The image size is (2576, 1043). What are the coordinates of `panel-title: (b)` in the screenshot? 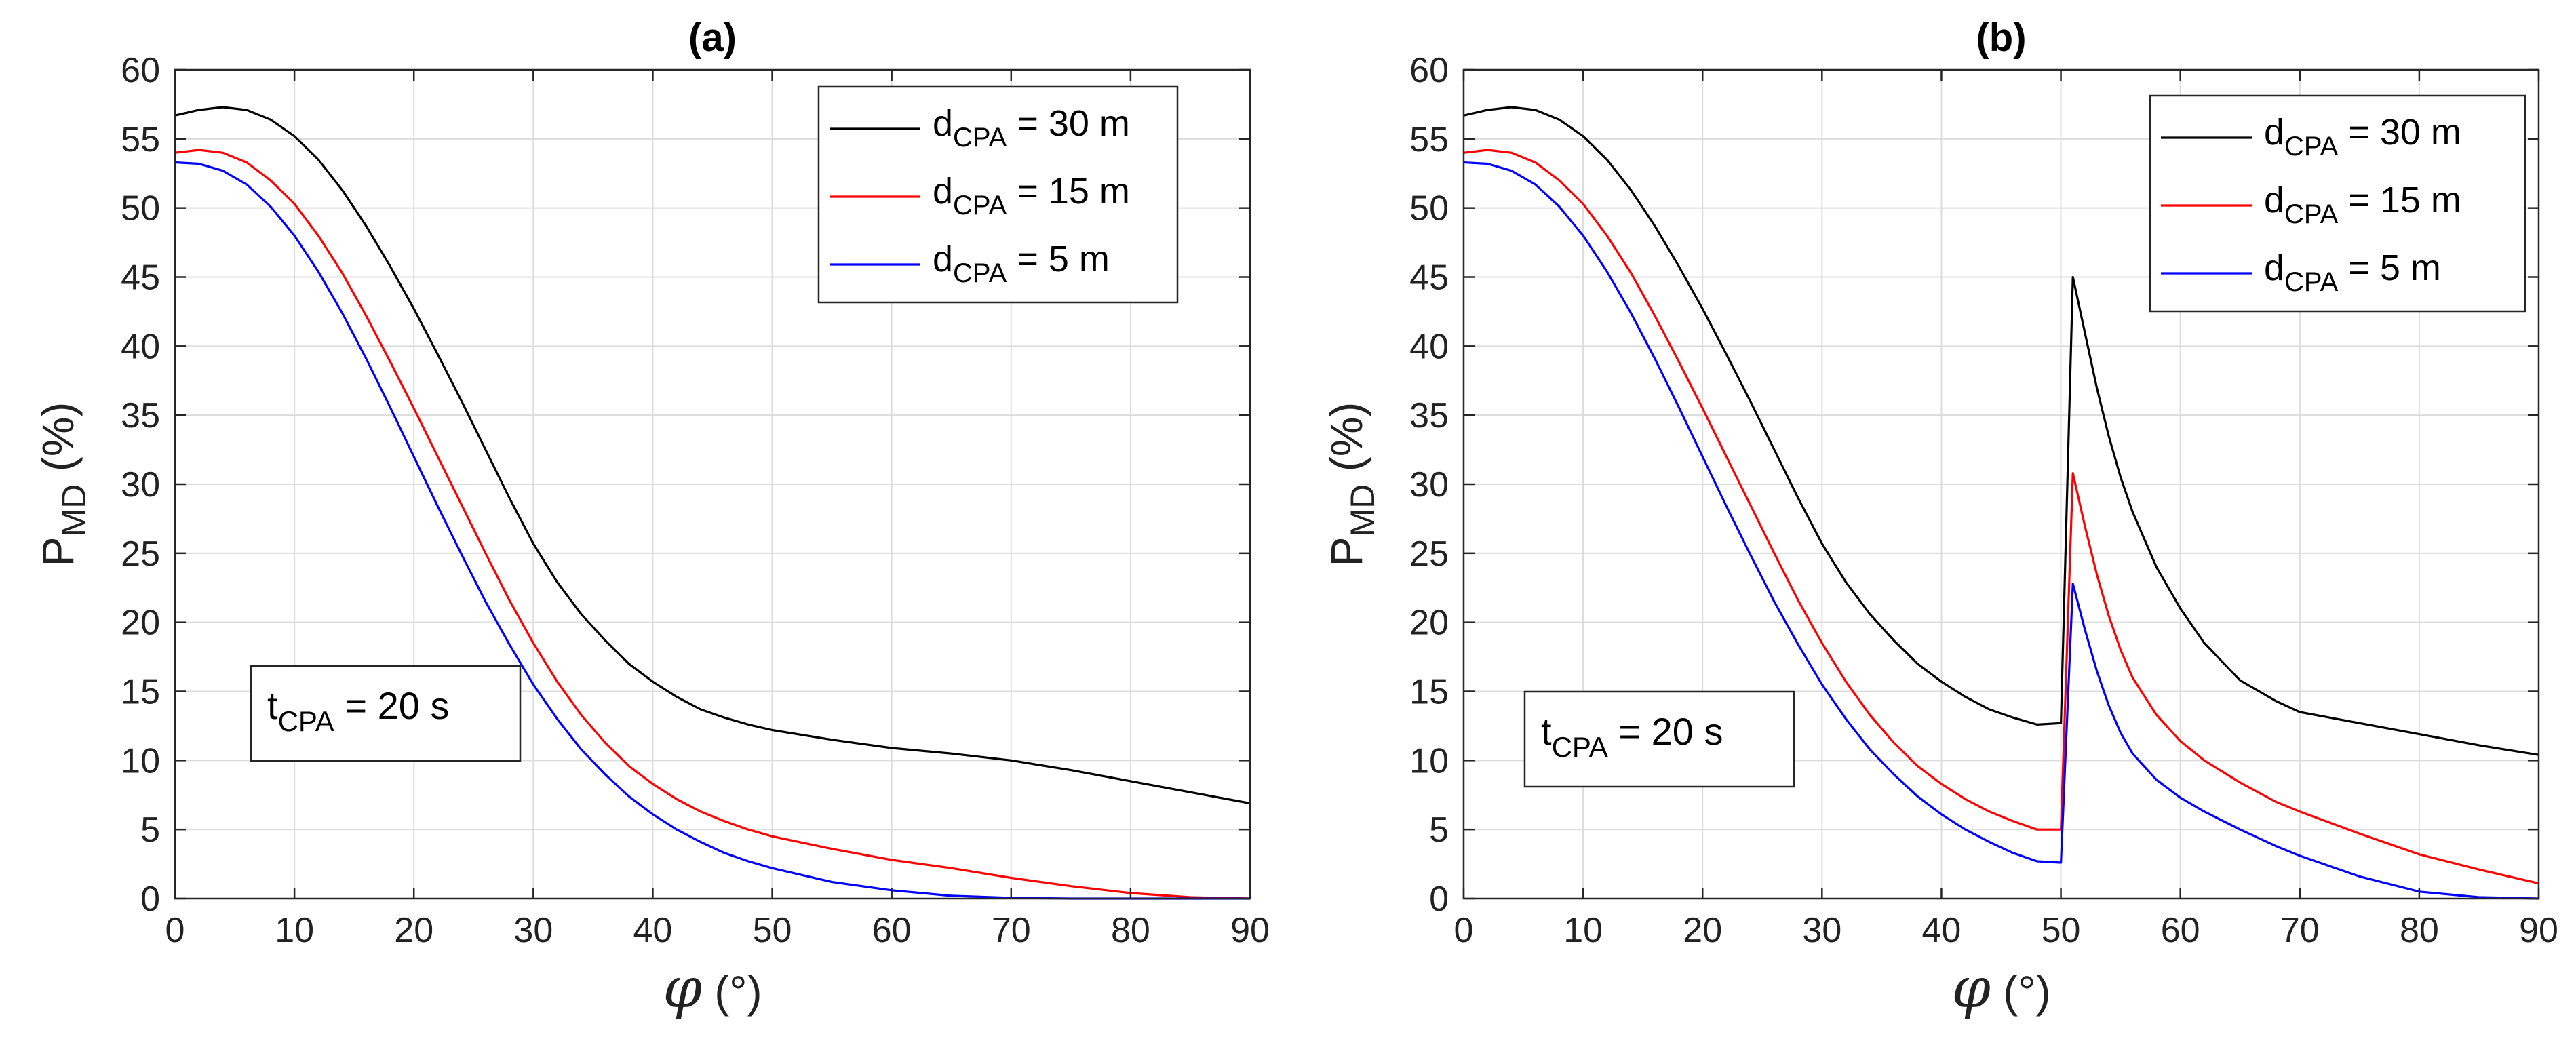 It's located at (2001, 38).